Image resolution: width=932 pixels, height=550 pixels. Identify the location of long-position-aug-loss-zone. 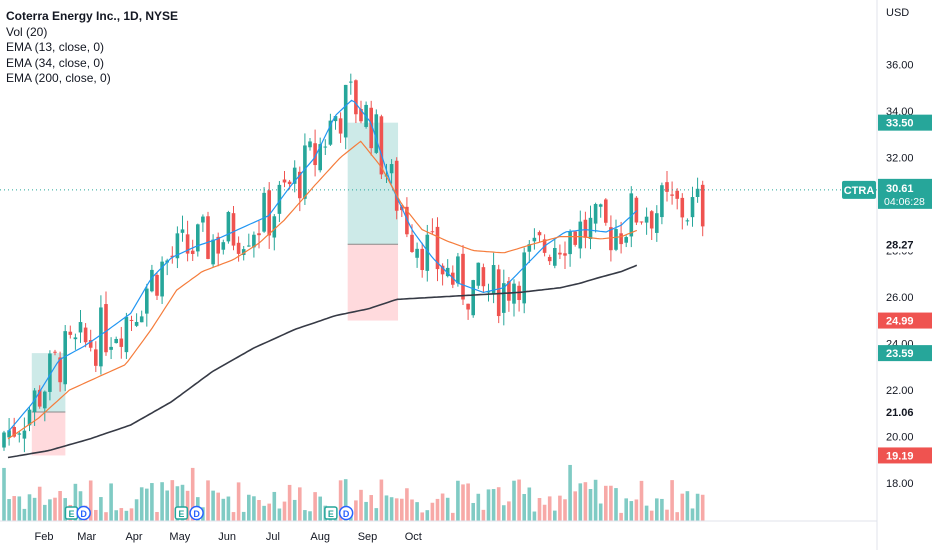
(373, 282).